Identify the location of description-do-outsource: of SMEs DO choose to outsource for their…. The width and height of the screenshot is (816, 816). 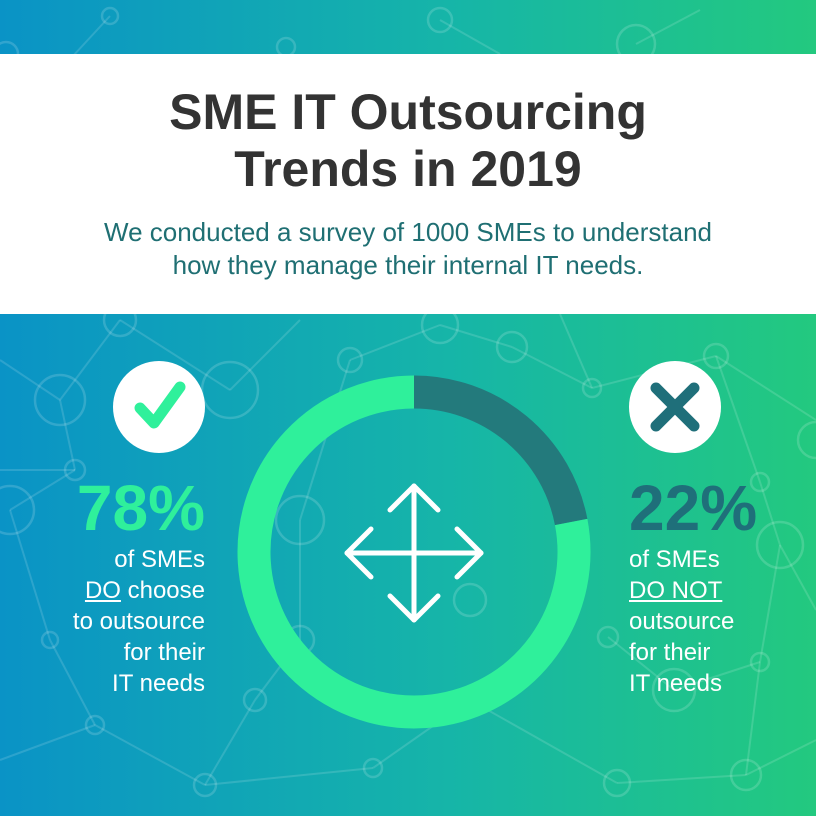
(122, 621).